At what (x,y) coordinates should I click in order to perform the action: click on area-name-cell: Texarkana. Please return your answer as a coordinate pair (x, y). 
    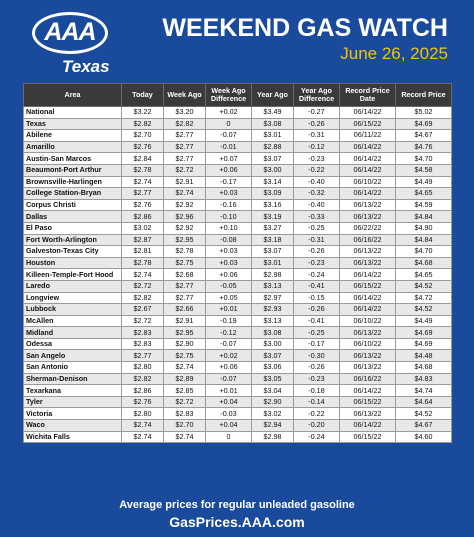
    Looking at the image, I should click on (72, 390).